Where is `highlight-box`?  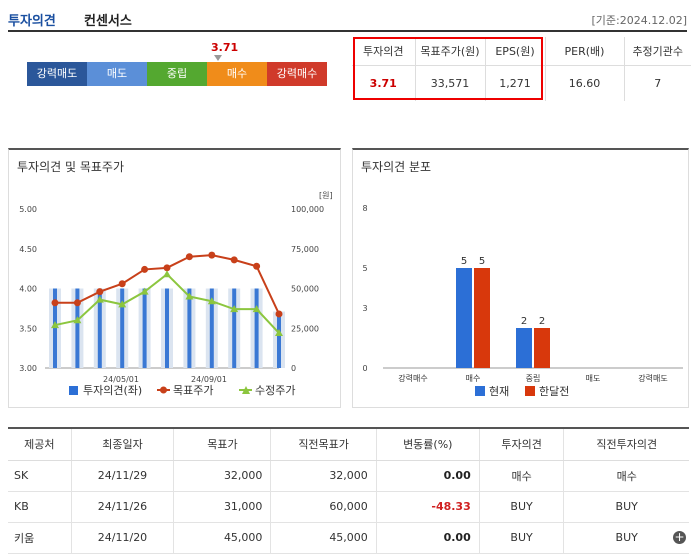
highlight-box is located at coordinates (448, 68).